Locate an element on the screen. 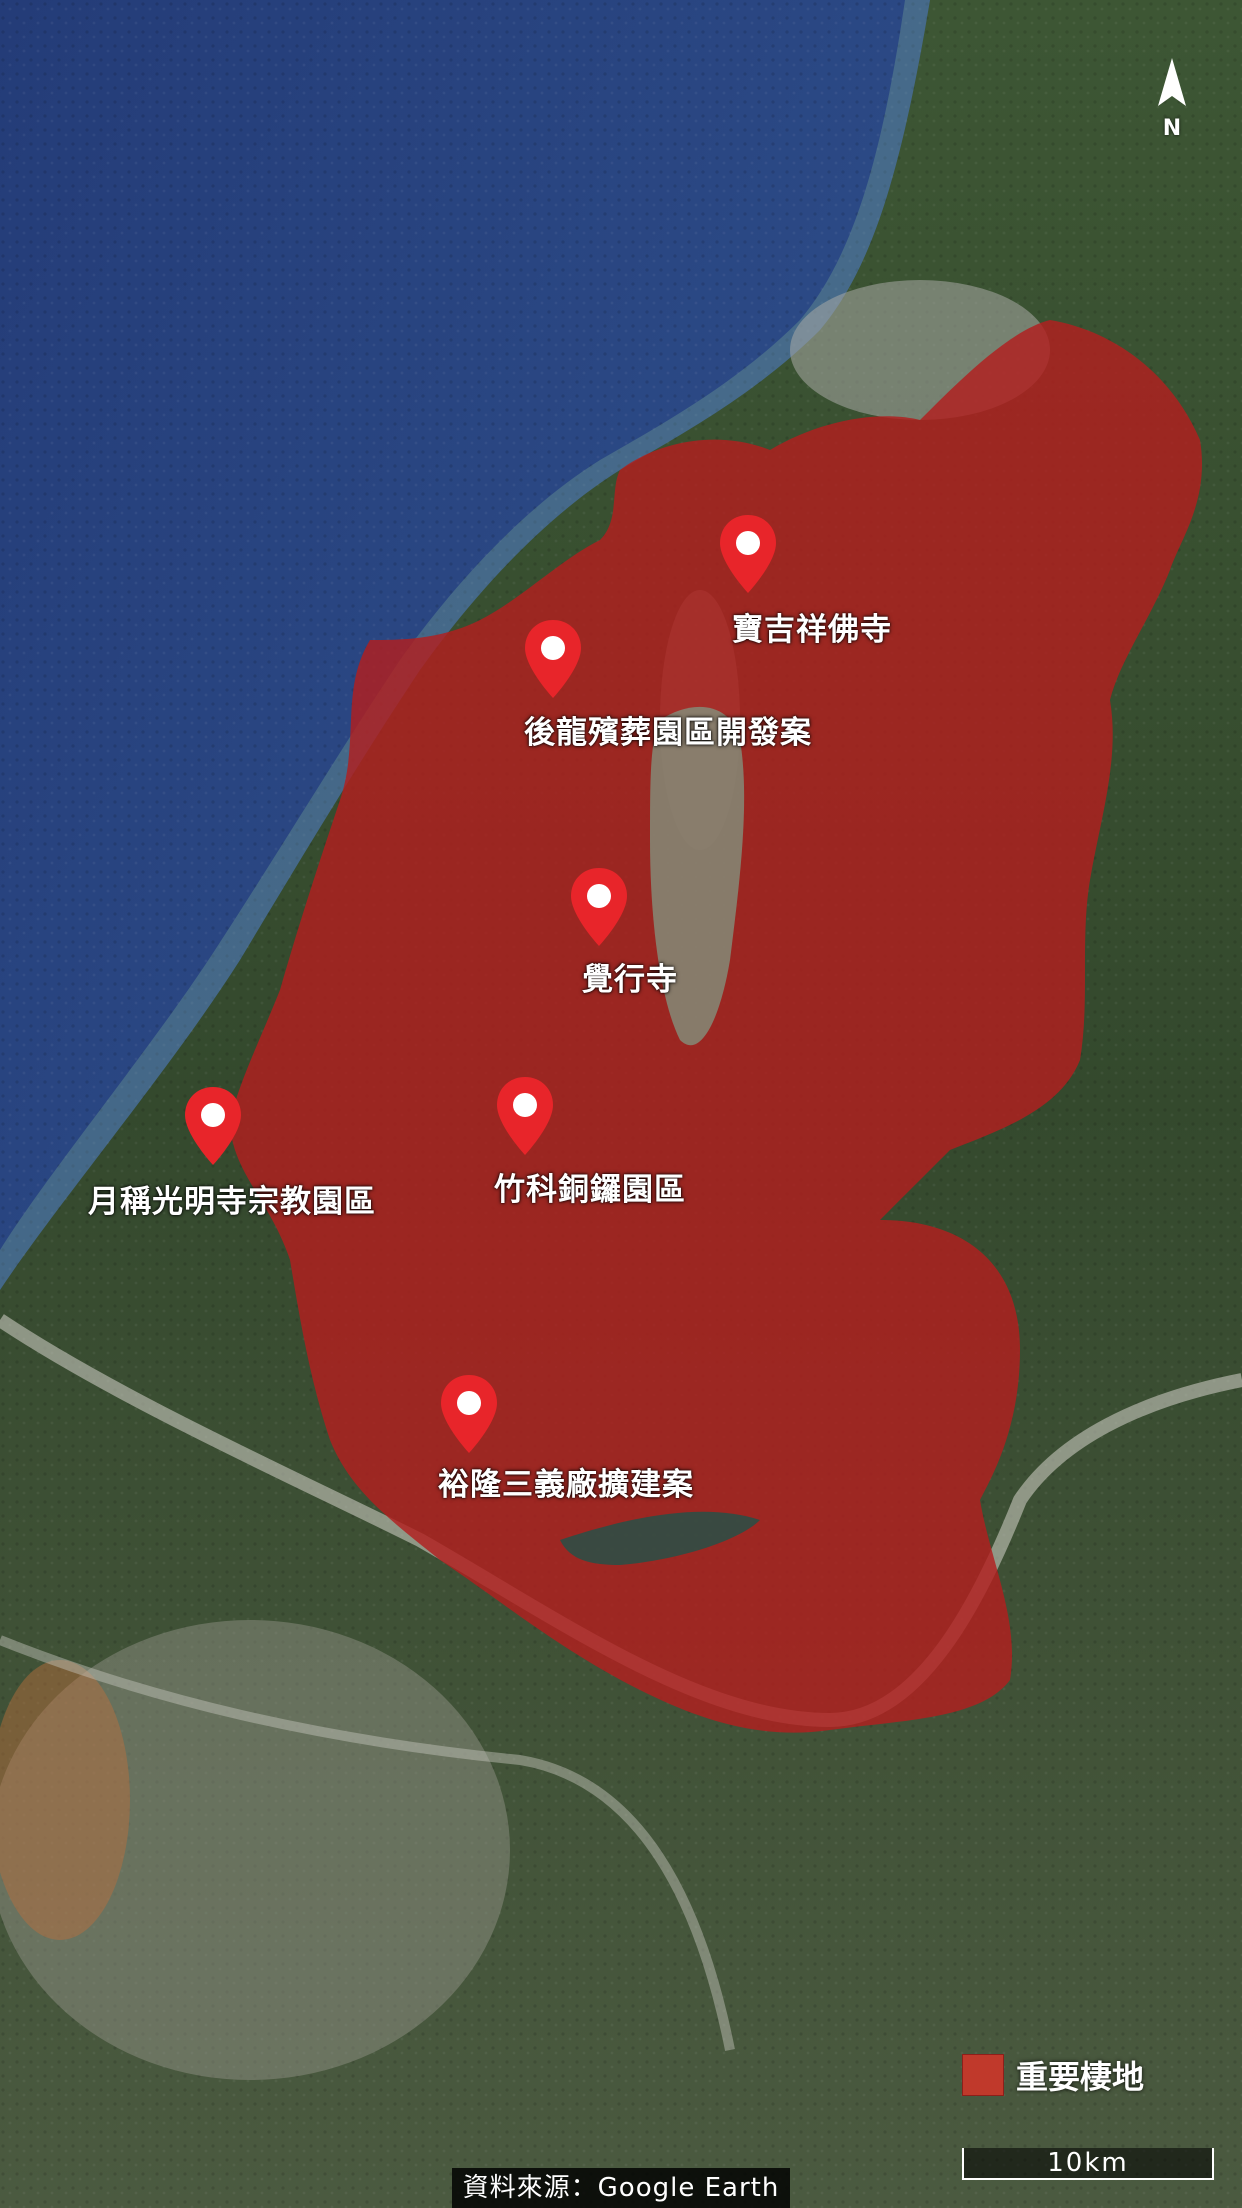 The height and width of the screenshot is (2208, 1242). marker-label-zhuke: 竹科銅鑼園區 is located at coordinates (590, 1190).